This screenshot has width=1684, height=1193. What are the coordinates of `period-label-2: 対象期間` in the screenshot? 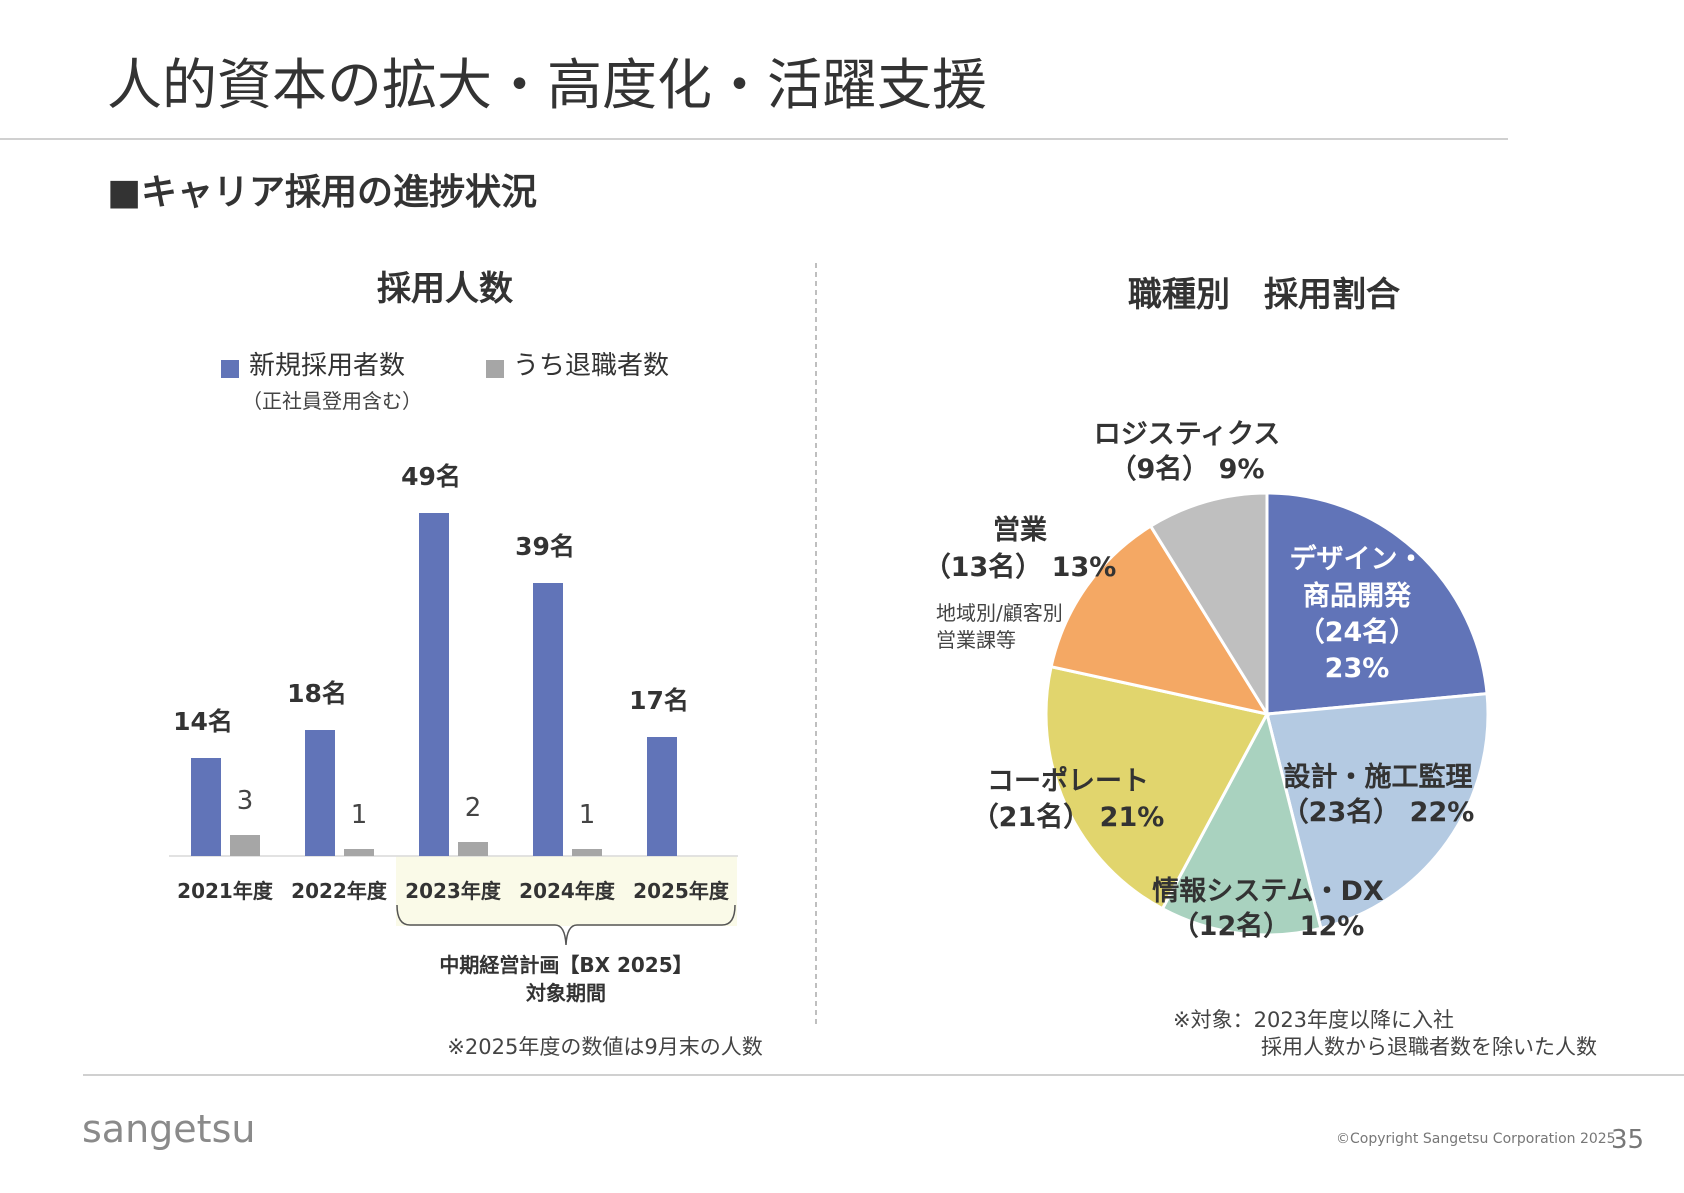 It's located at (565, 993).